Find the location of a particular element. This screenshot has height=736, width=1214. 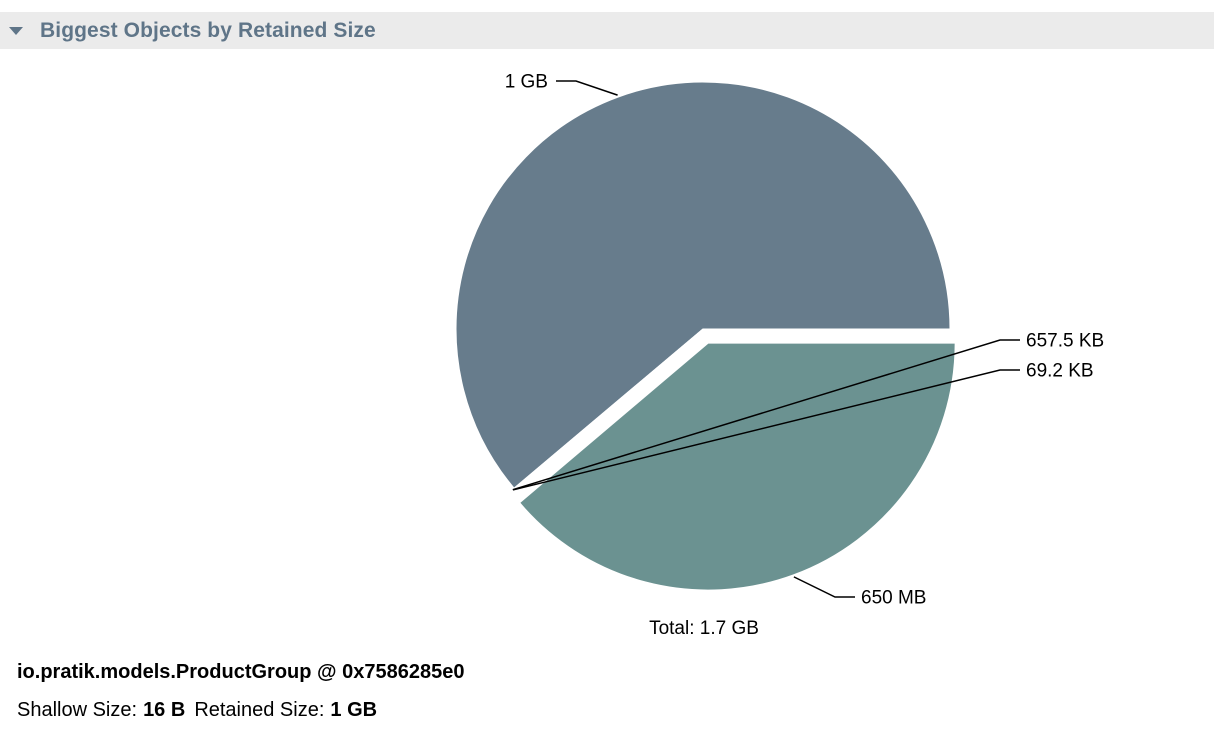

shallow-size-label: Shallow Size: is located at coordinates (77, 710).